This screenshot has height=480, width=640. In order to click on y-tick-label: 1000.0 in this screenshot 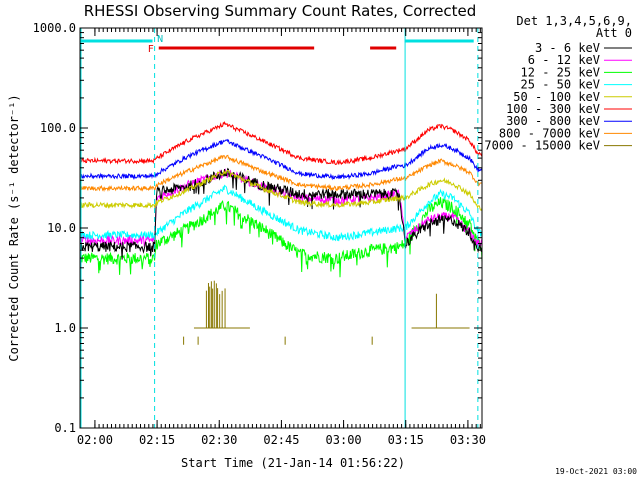, I will do `click(54, 28)`.